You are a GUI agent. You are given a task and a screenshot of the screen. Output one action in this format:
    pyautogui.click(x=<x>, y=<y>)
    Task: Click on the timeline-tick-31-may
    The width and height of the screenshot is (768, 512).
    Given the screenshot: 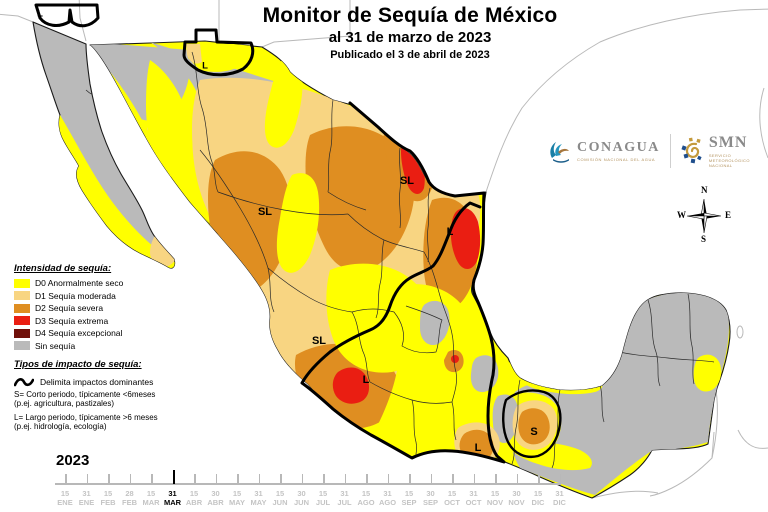 What is the action you would take?
    pyautogui.click(x=259, y=478)
    